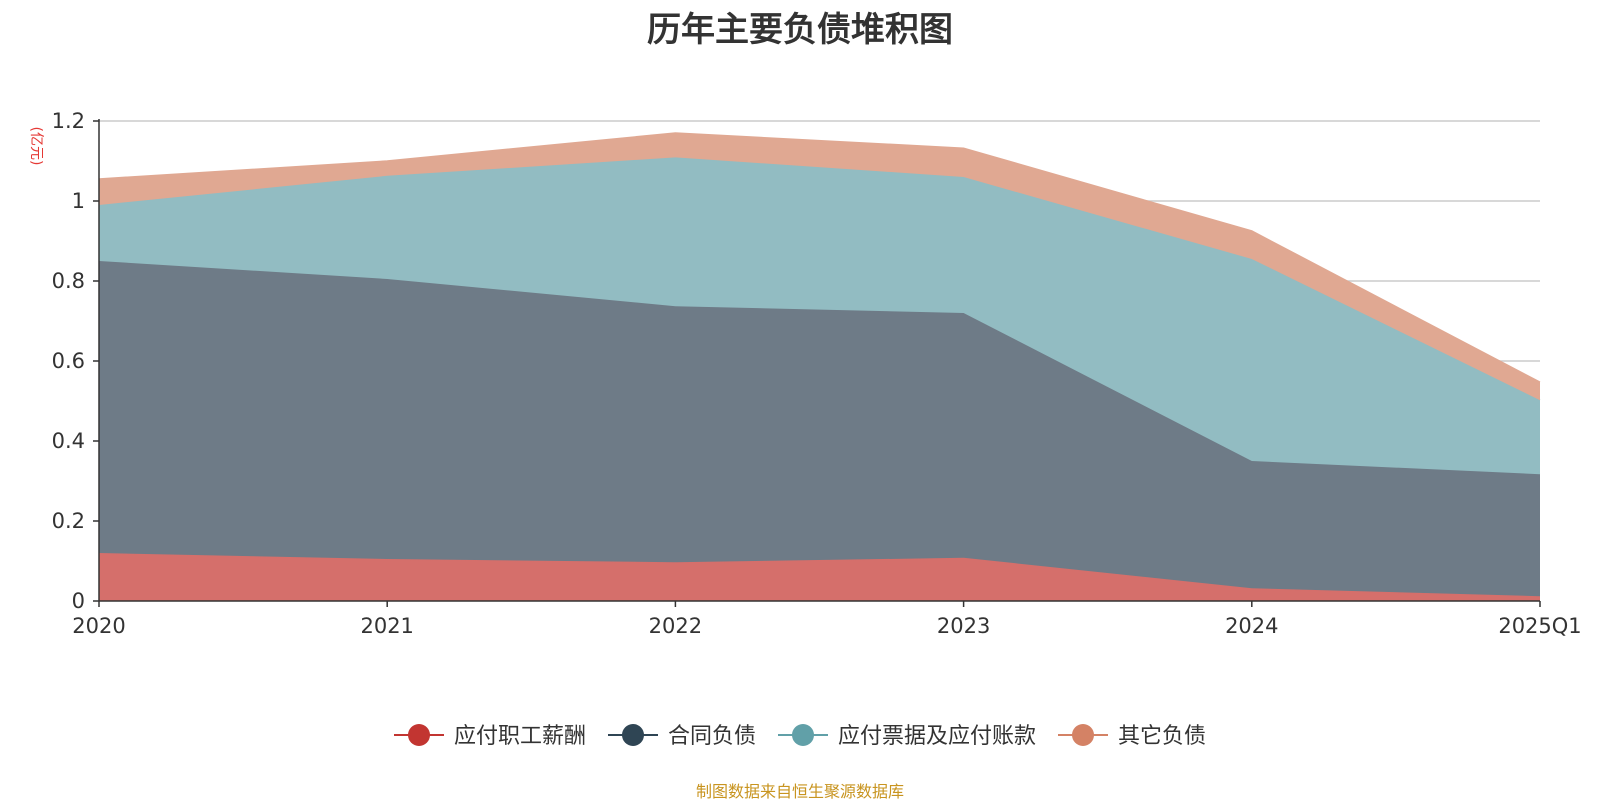 Image resolution: width=1600 pixels, height=802 pixels. Describe the element at coordinates (386, 626) in the screenshot. I see `x-tick-label: 2021` at that location.